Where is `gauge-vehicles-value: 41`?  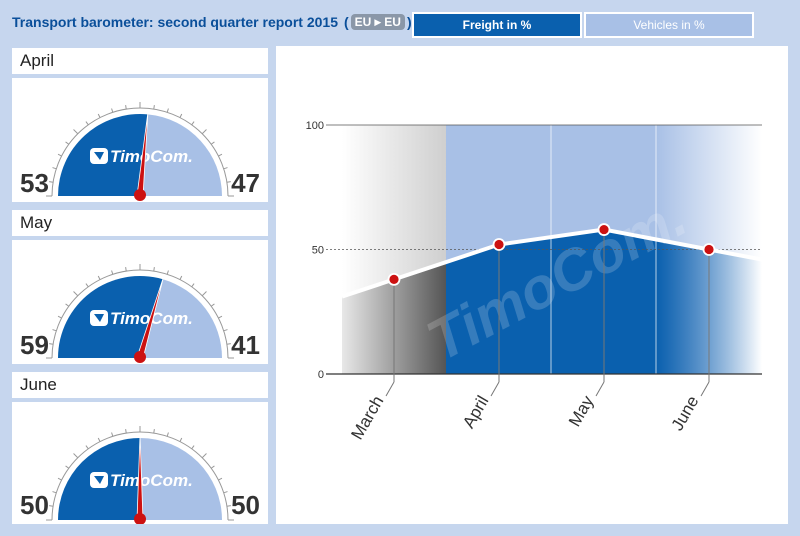 gauge-vehicles-value: 41 is located at coordinates (245, 345).